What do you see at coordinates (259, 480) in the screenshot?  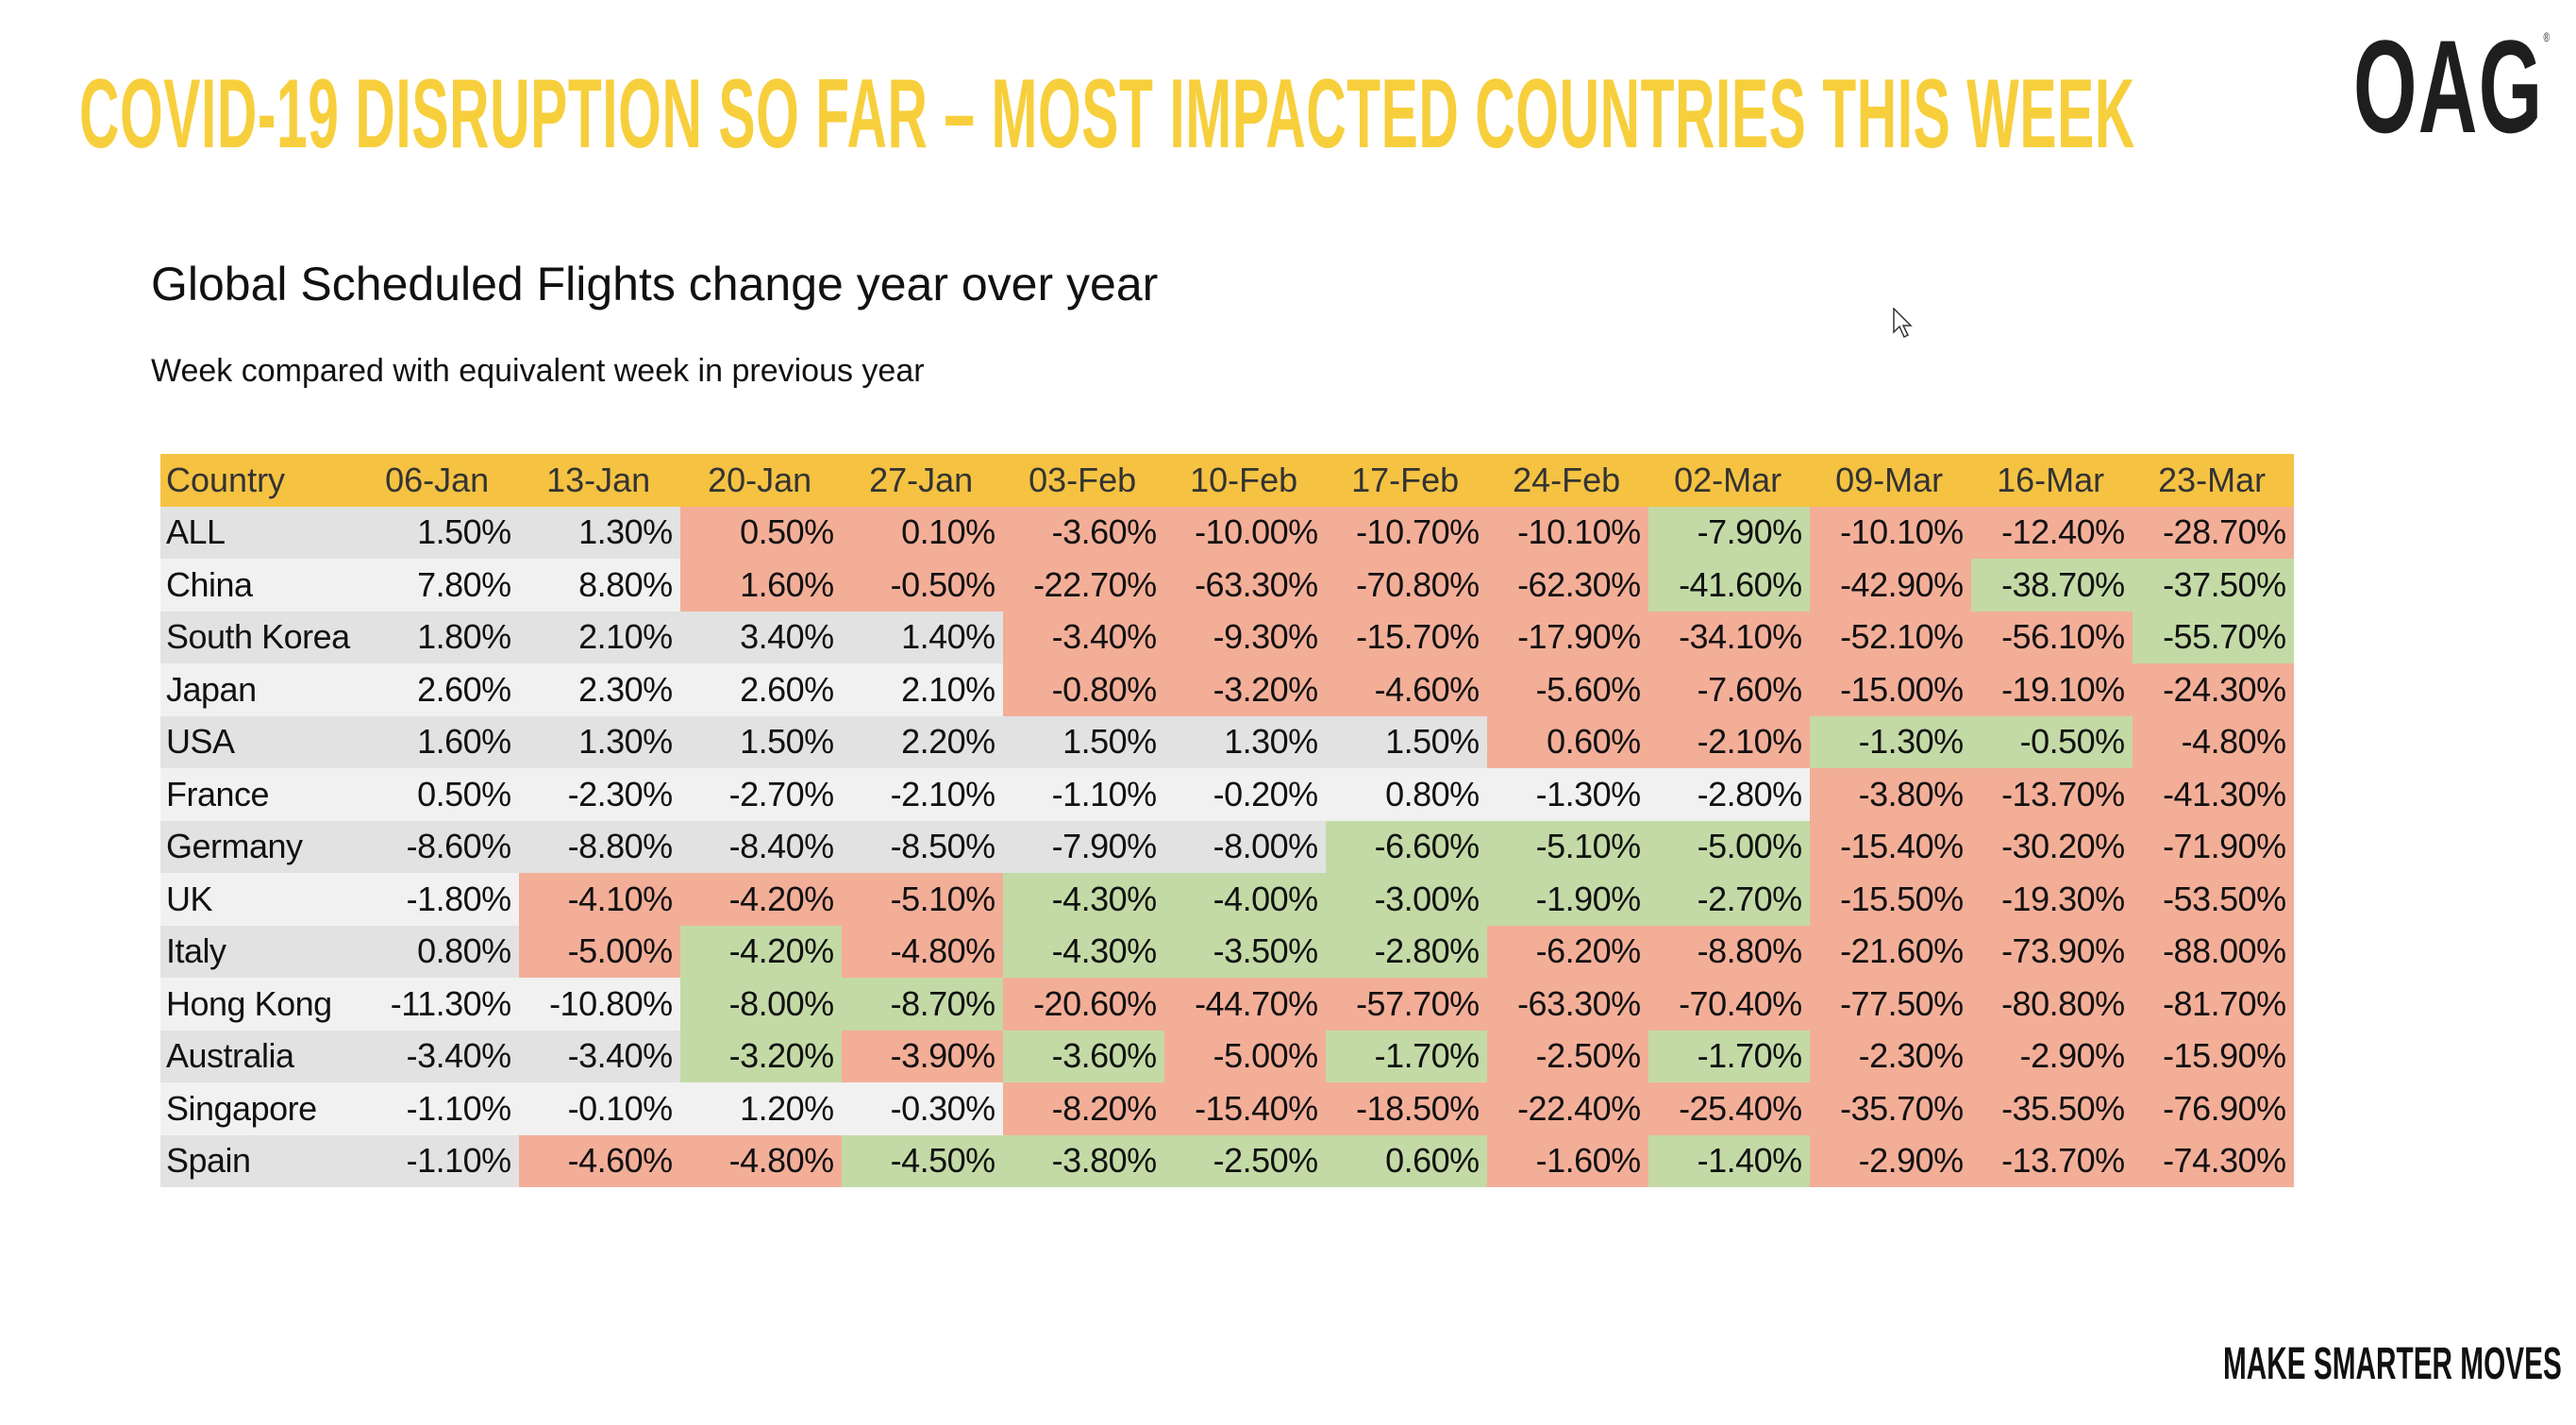 I see `column-header-country: Country` at bounding box center [259, 480].